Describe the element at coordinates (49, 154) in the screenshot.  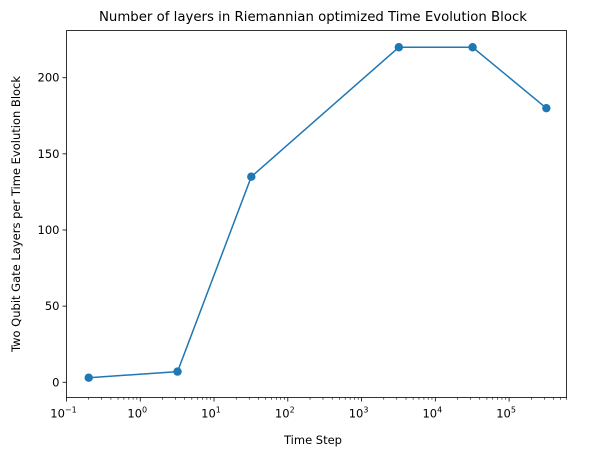
I see `y-tick-label-3: 150` at that location.